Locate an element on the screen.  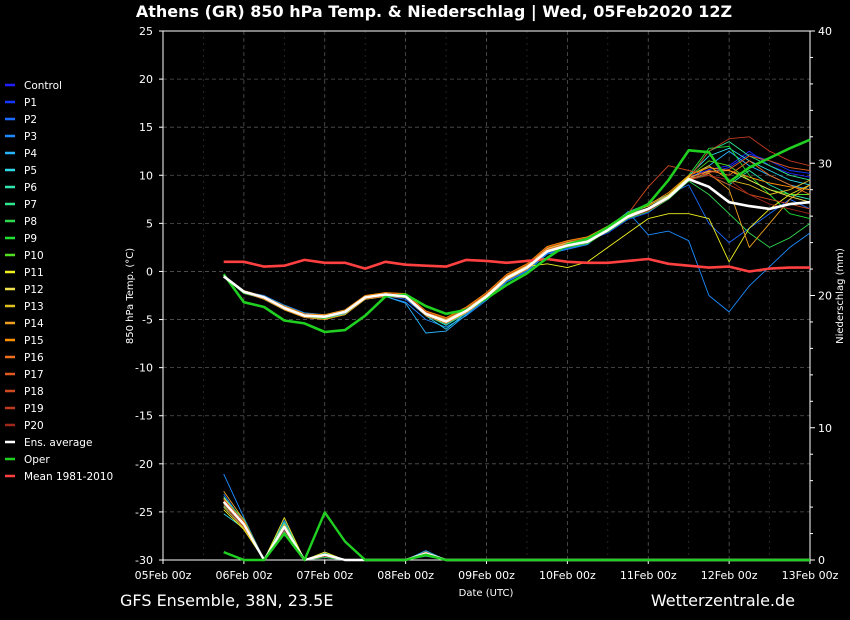
legend-label: Mean 1981-2010 is located at coordinates (68, 477).